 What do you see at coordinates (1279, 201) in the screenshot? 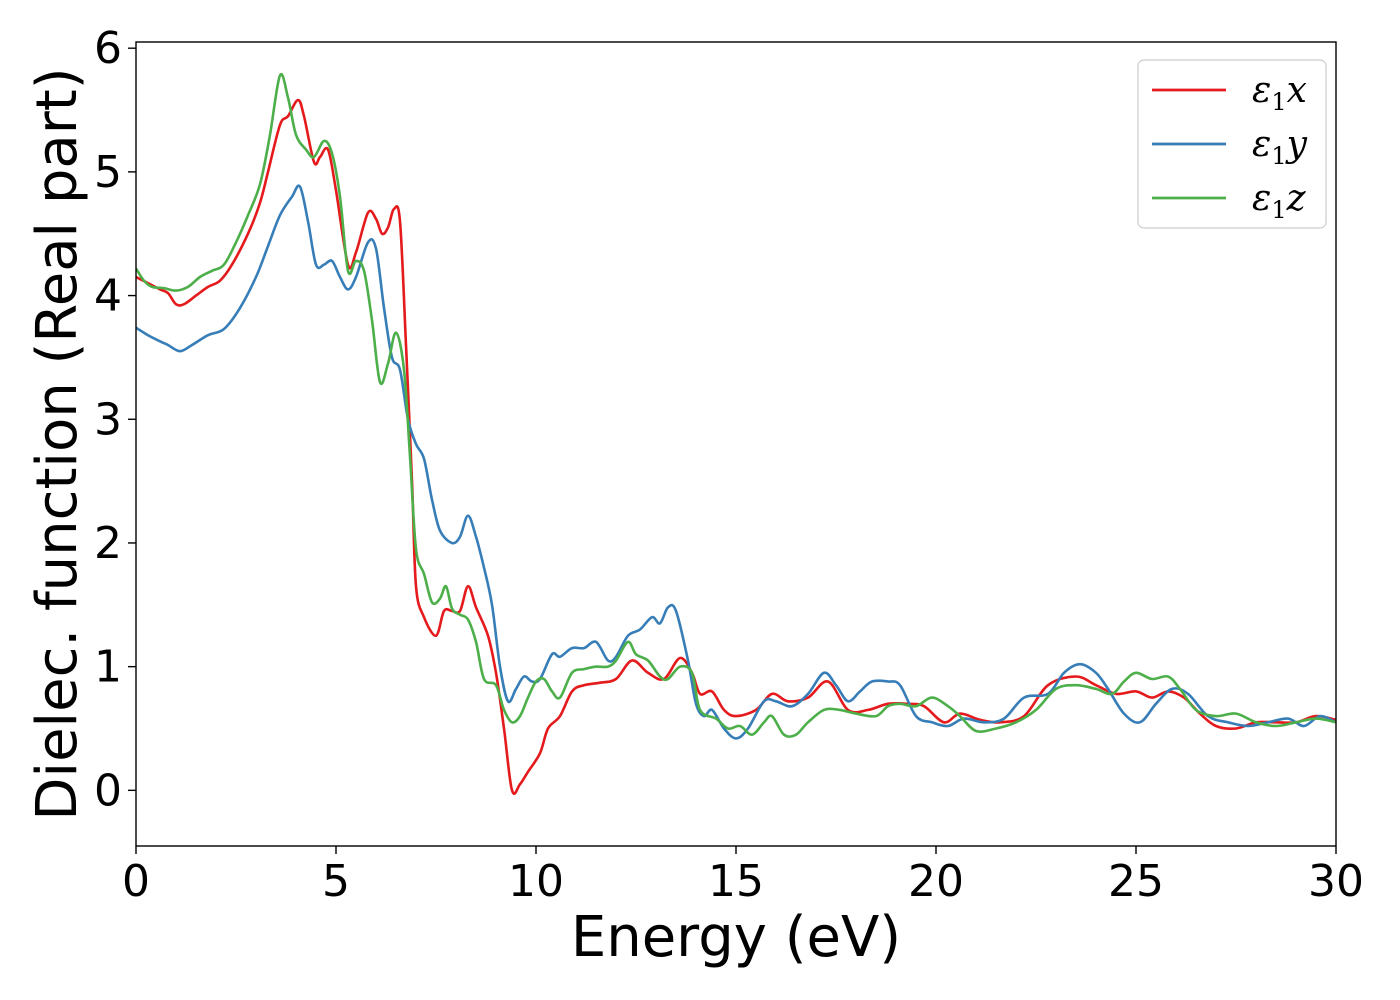
I see `legend-label-z: ε1z` at bounding box center [1279, 201].